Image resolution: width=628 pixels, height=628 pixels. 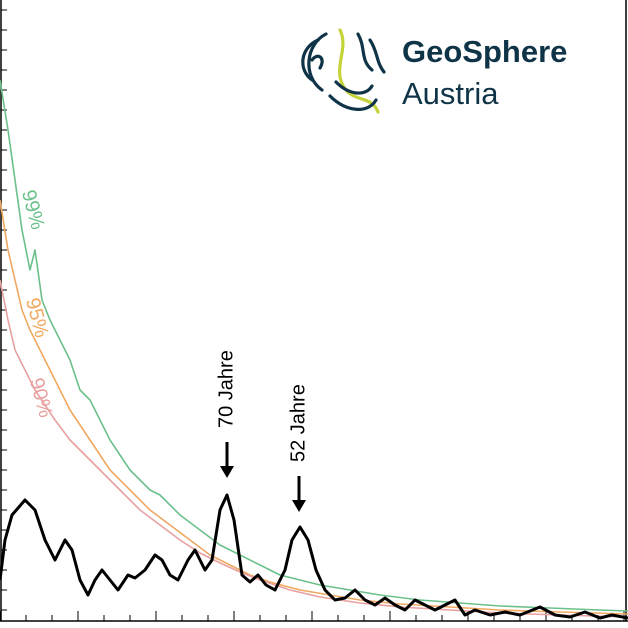 What do you see at coordinates (343, 71) in the screenshot?
I see `logo` at bounding box center [343, 71].